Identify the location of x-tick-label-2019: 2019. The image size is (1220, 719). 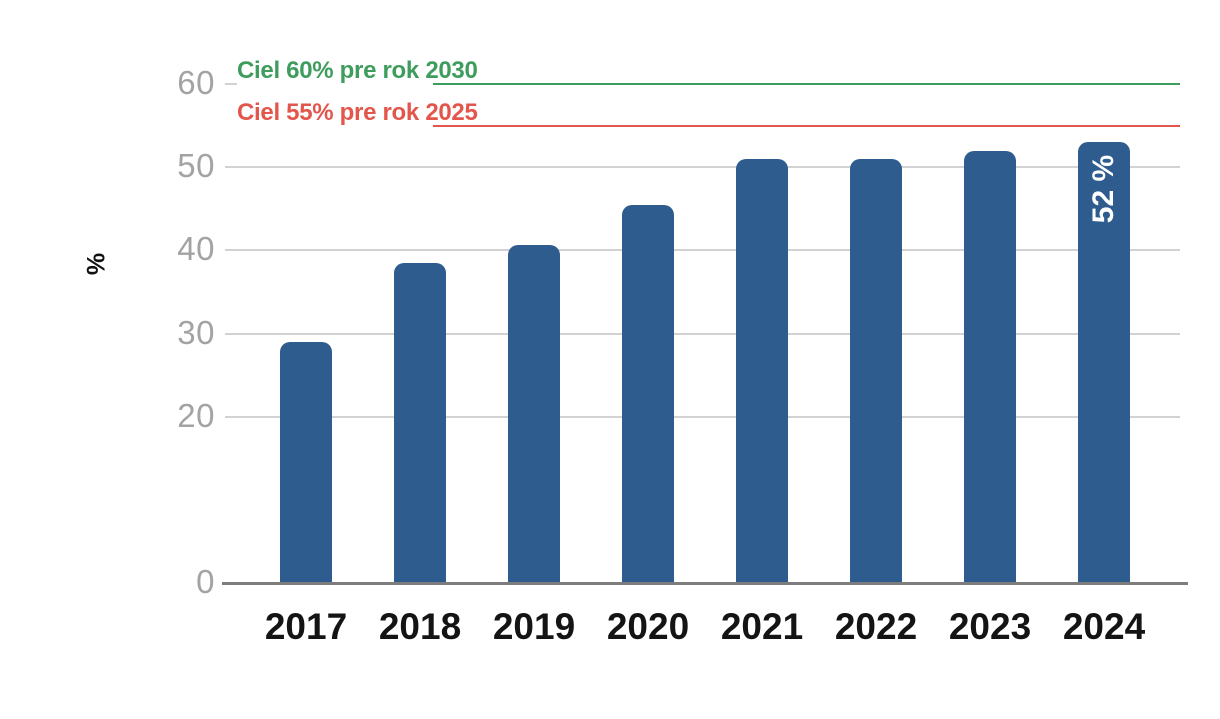
(534, 626).